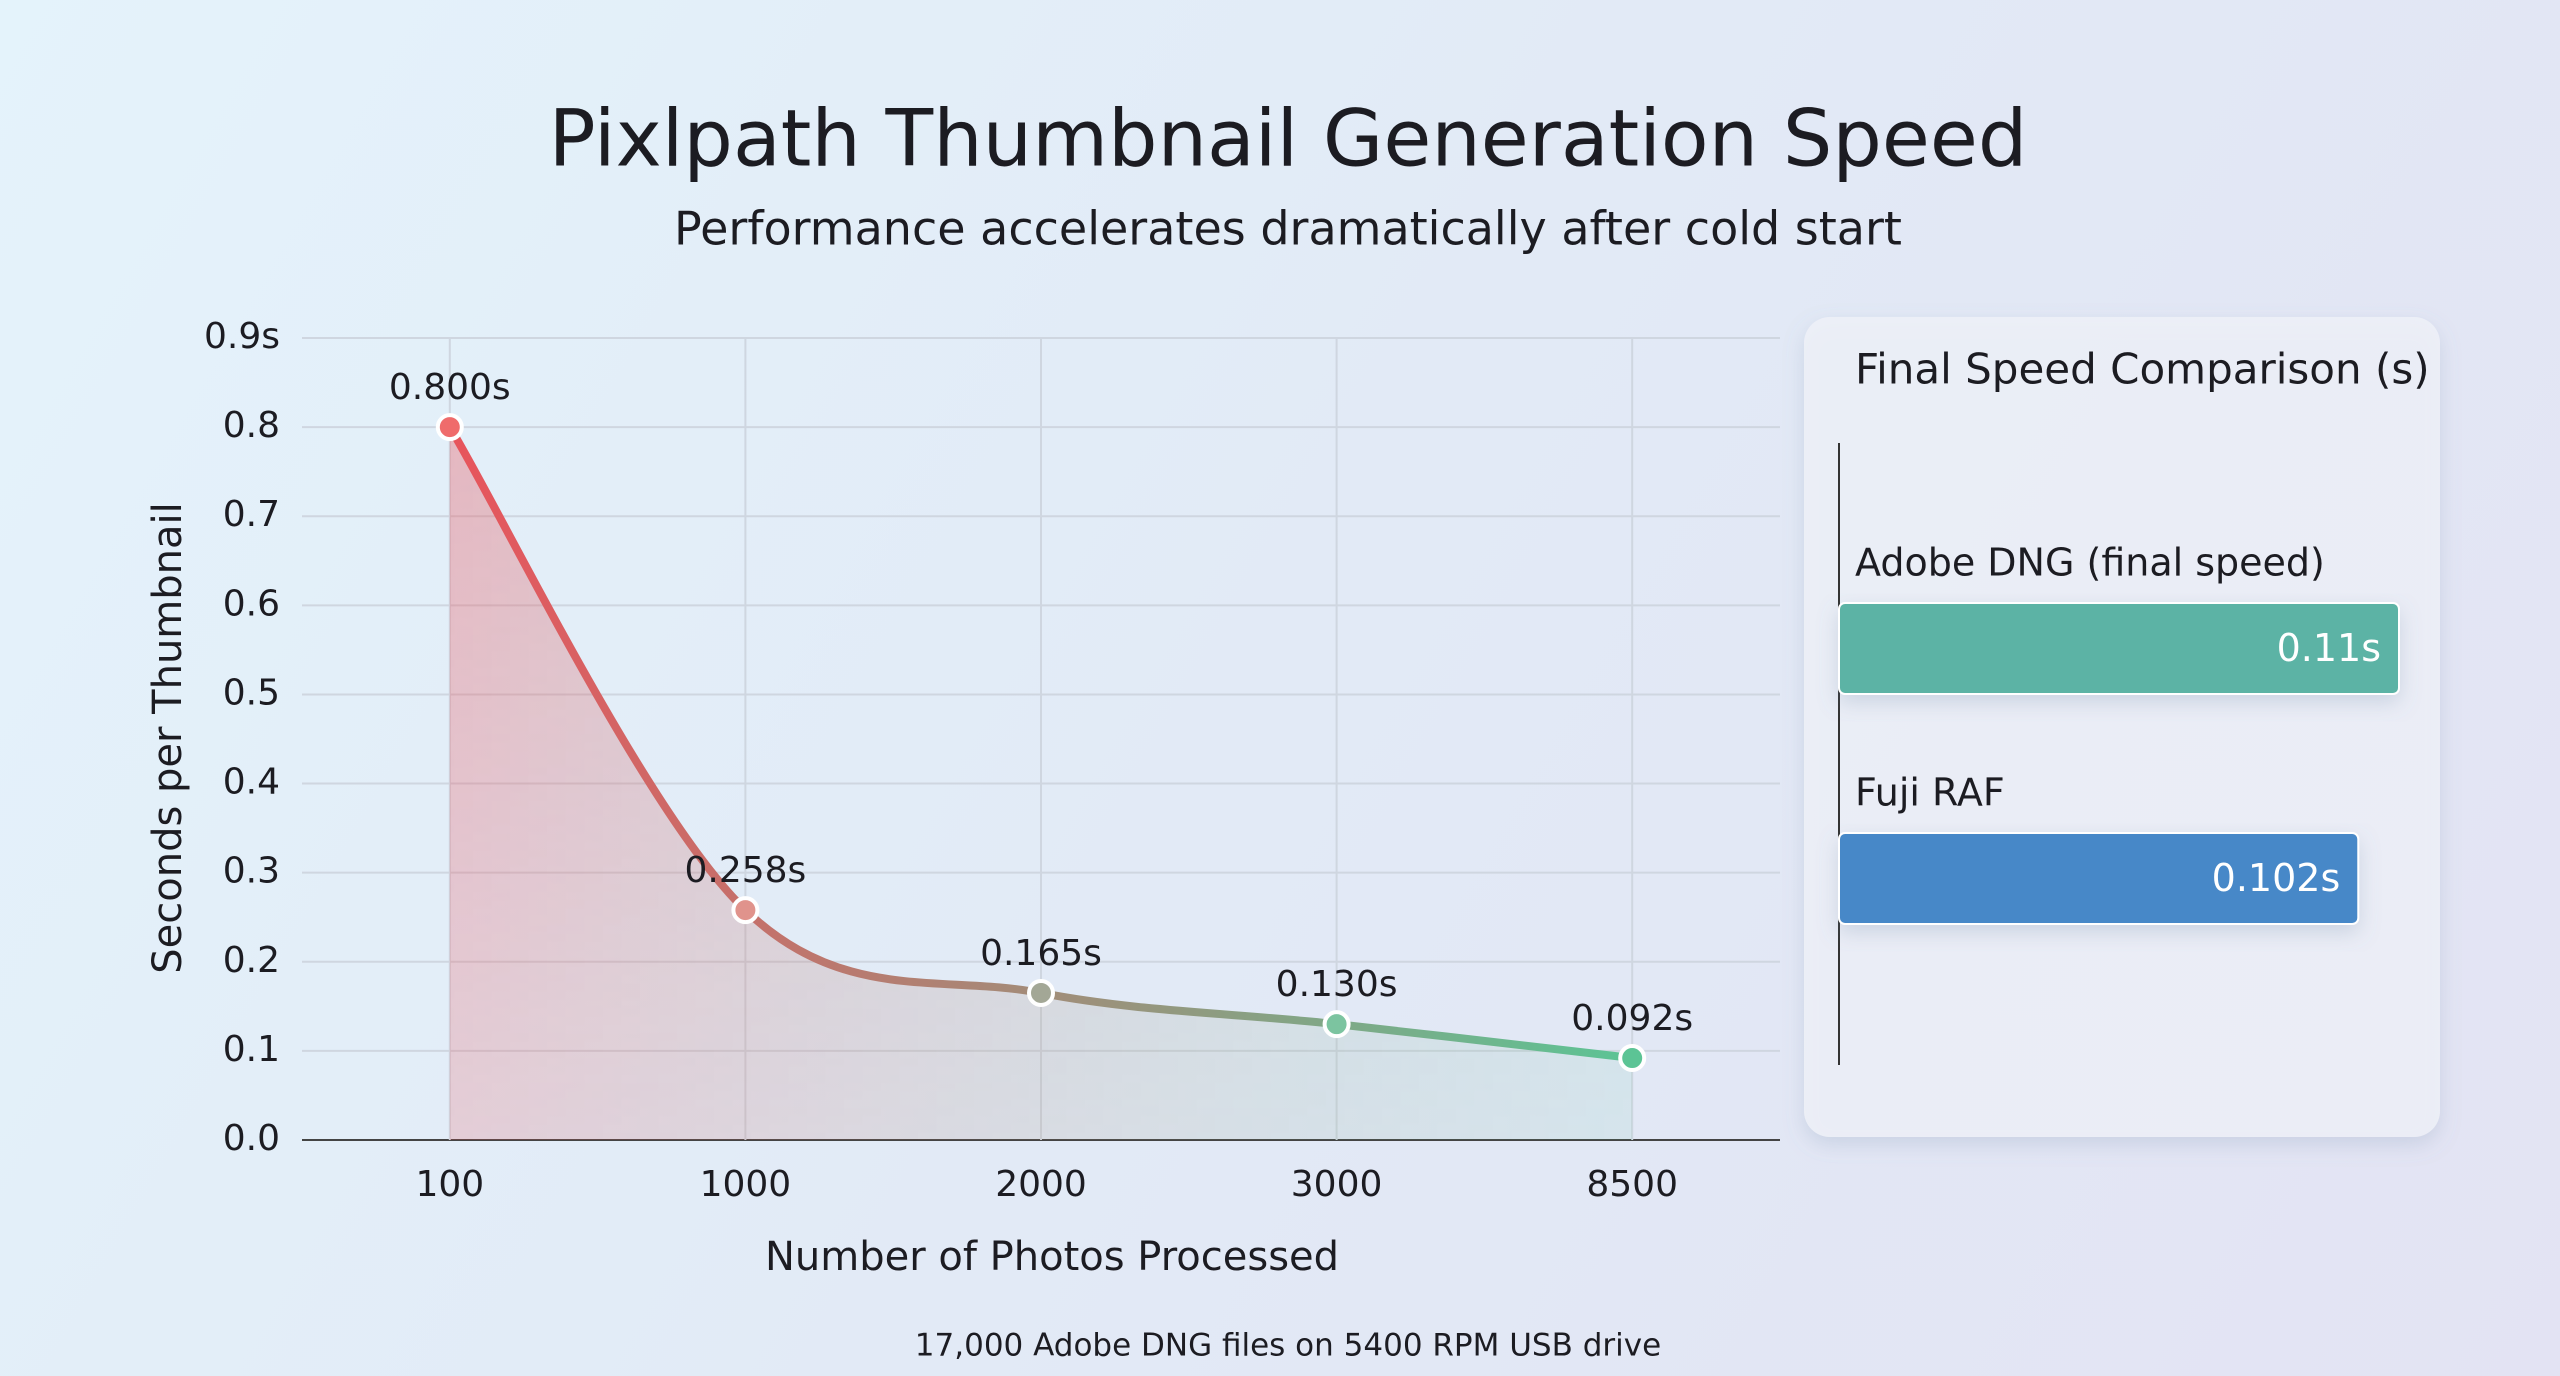 The height and width of the screenshot is (1376, 2560). Describe the element at coordinates (449, 1184) in the screenshot. I see `x-tick-label: 100` at that location.